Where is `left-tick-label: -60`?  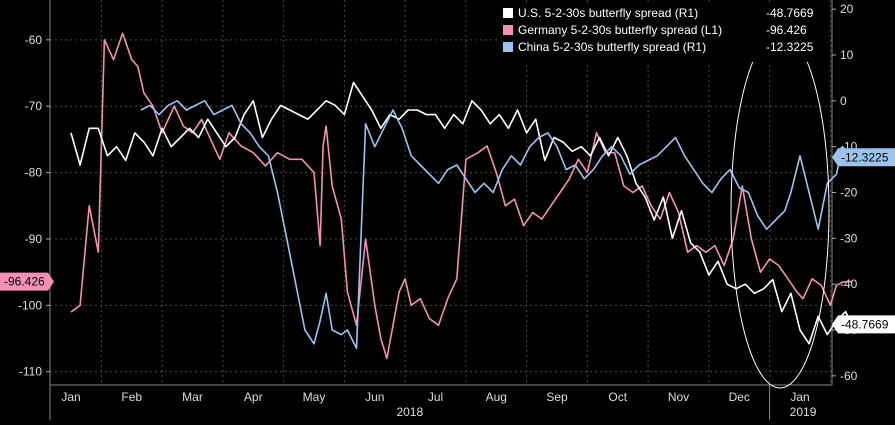 left-tick-label: -60 is located at coordinates (34, 40).